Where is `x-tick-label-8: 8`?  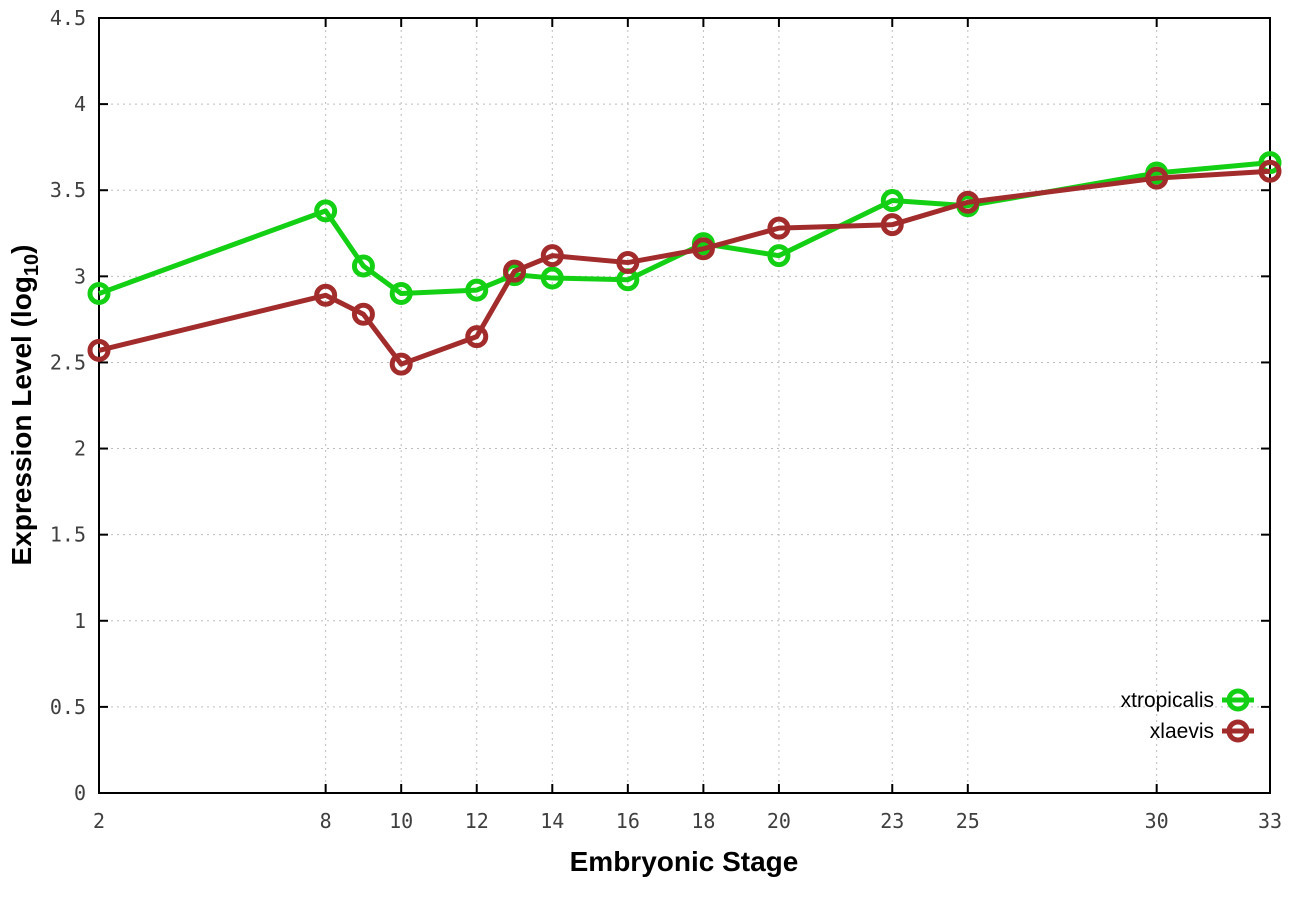 x-tick-label-8: 8 is located at coordinates (326, 821).